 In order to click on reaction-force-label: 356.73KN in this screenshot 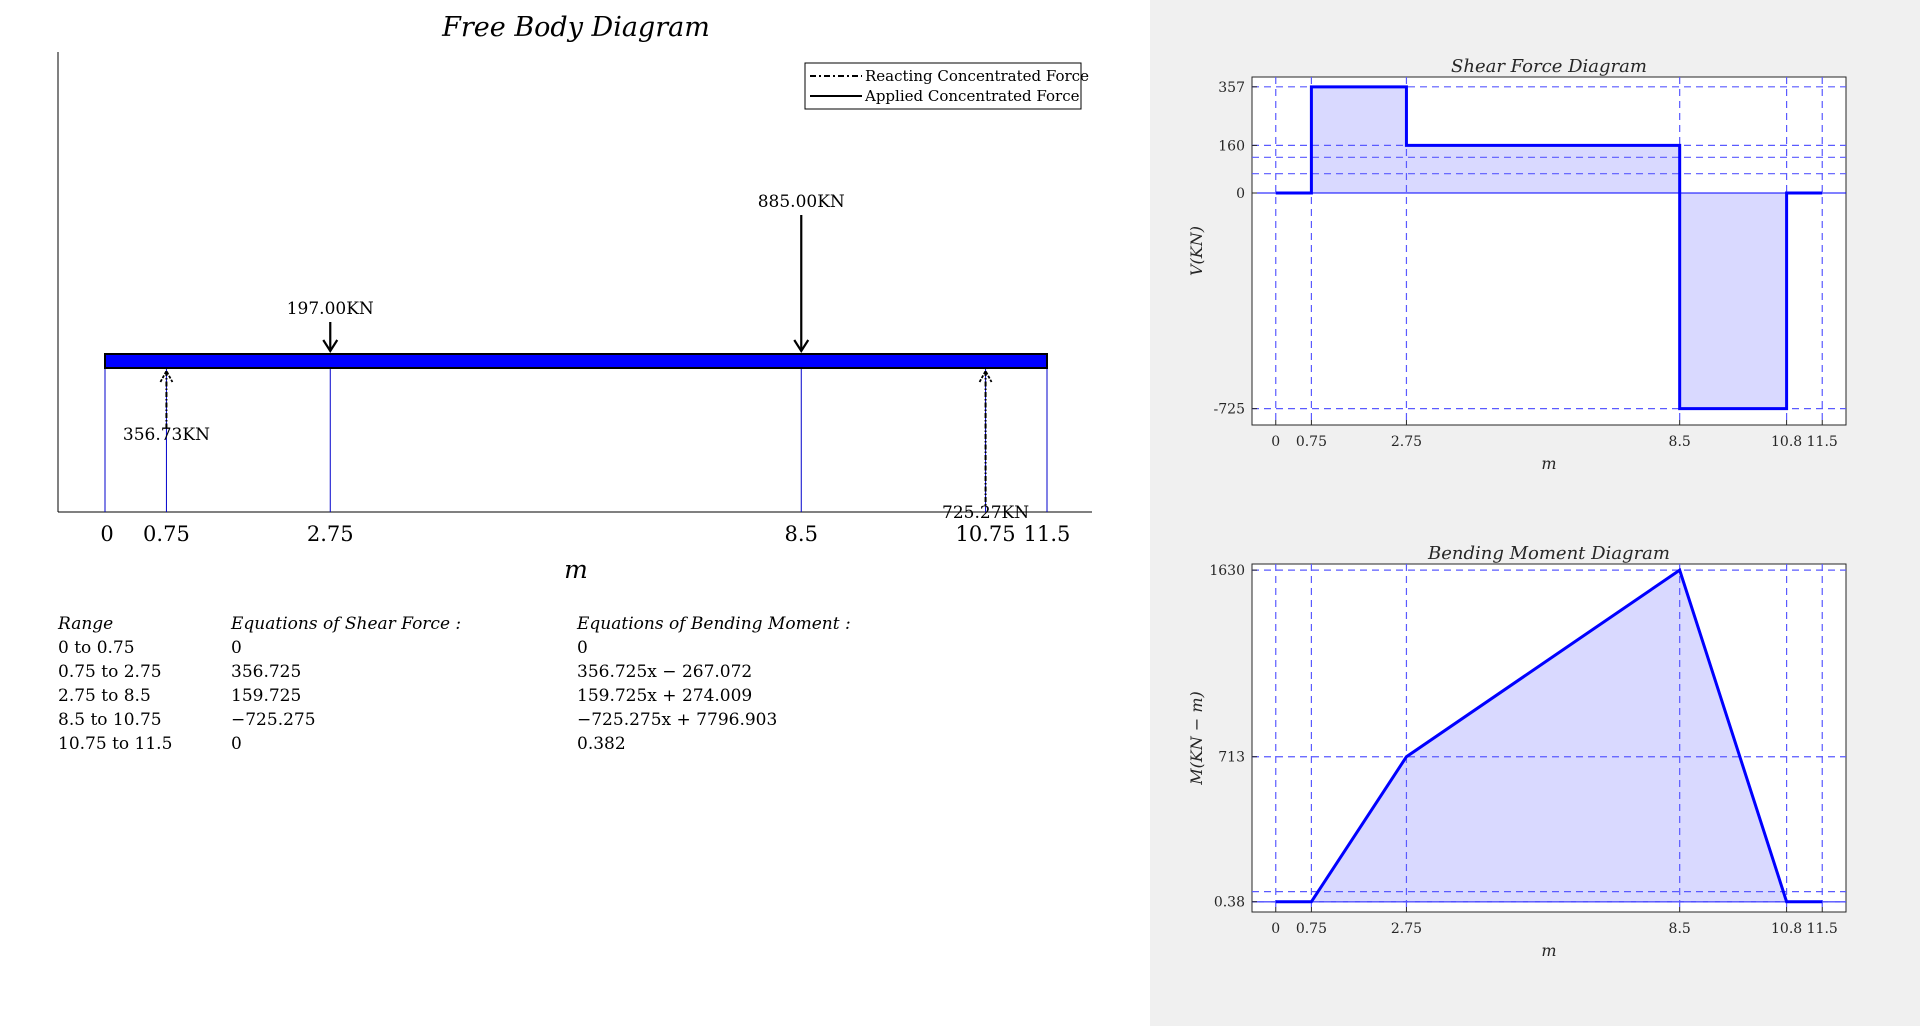, I will do `click(166, 435)`.